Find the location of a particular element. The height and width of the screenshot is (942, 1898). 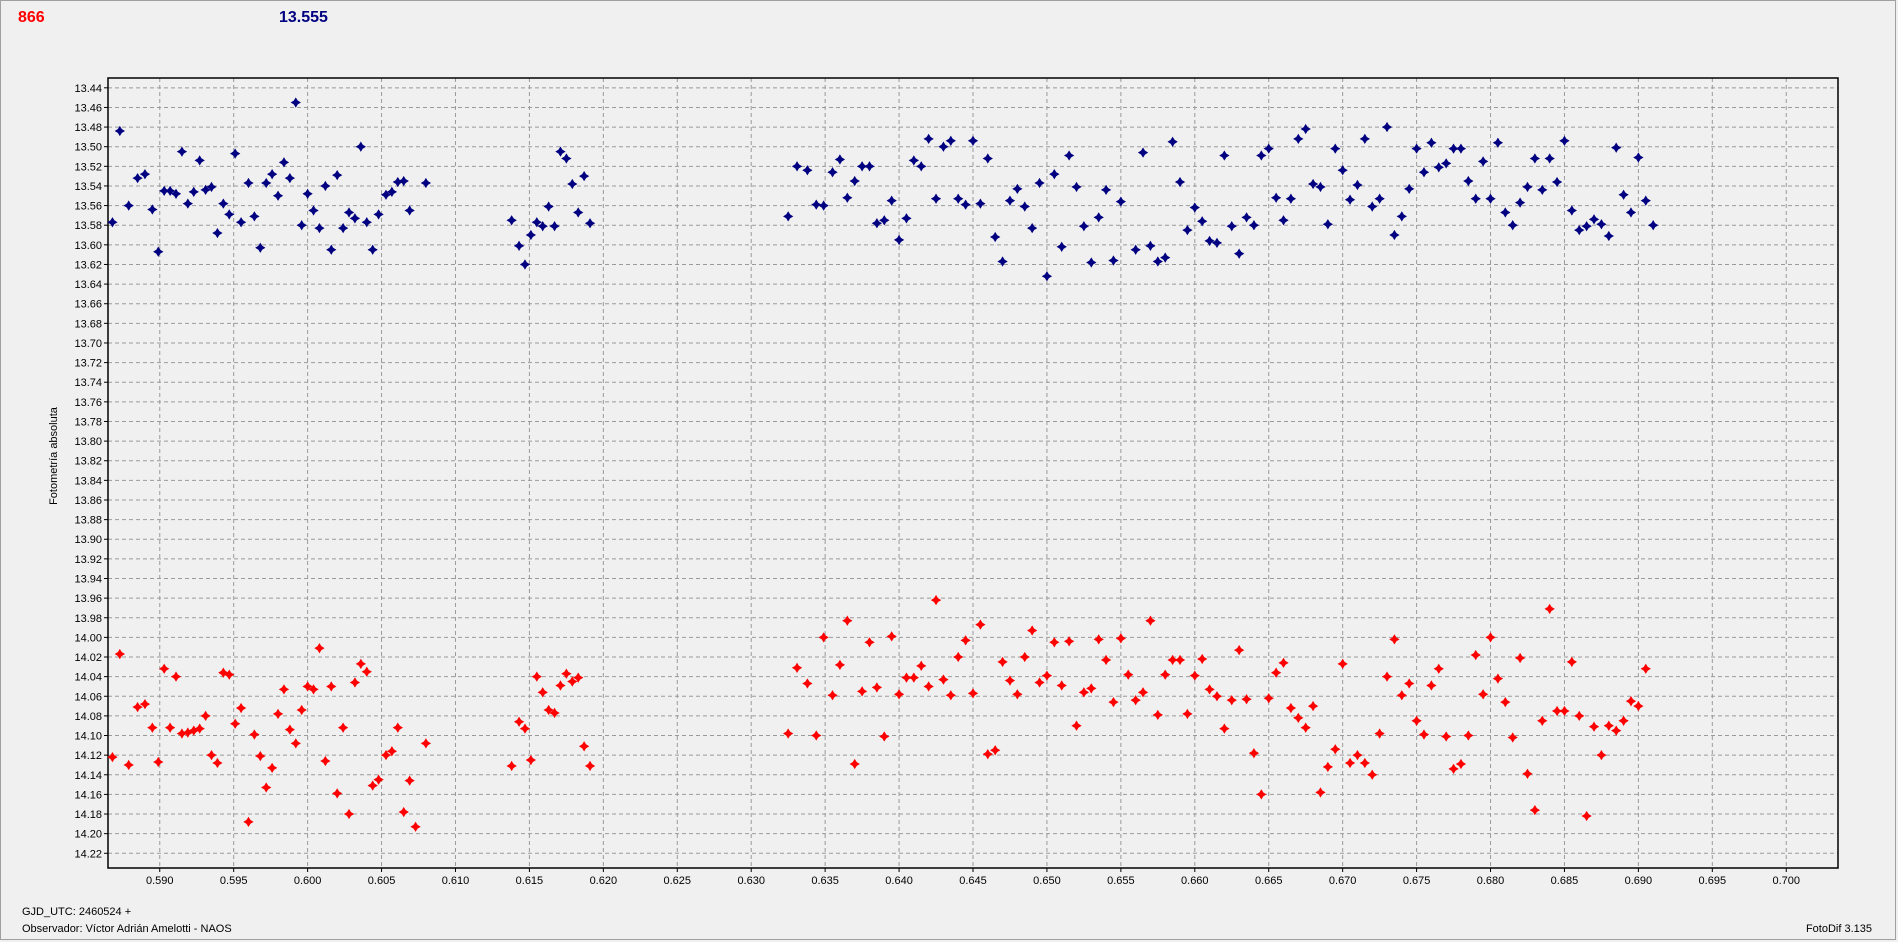

y-tick-label: 13.56 is located at coordinates (88, 207).